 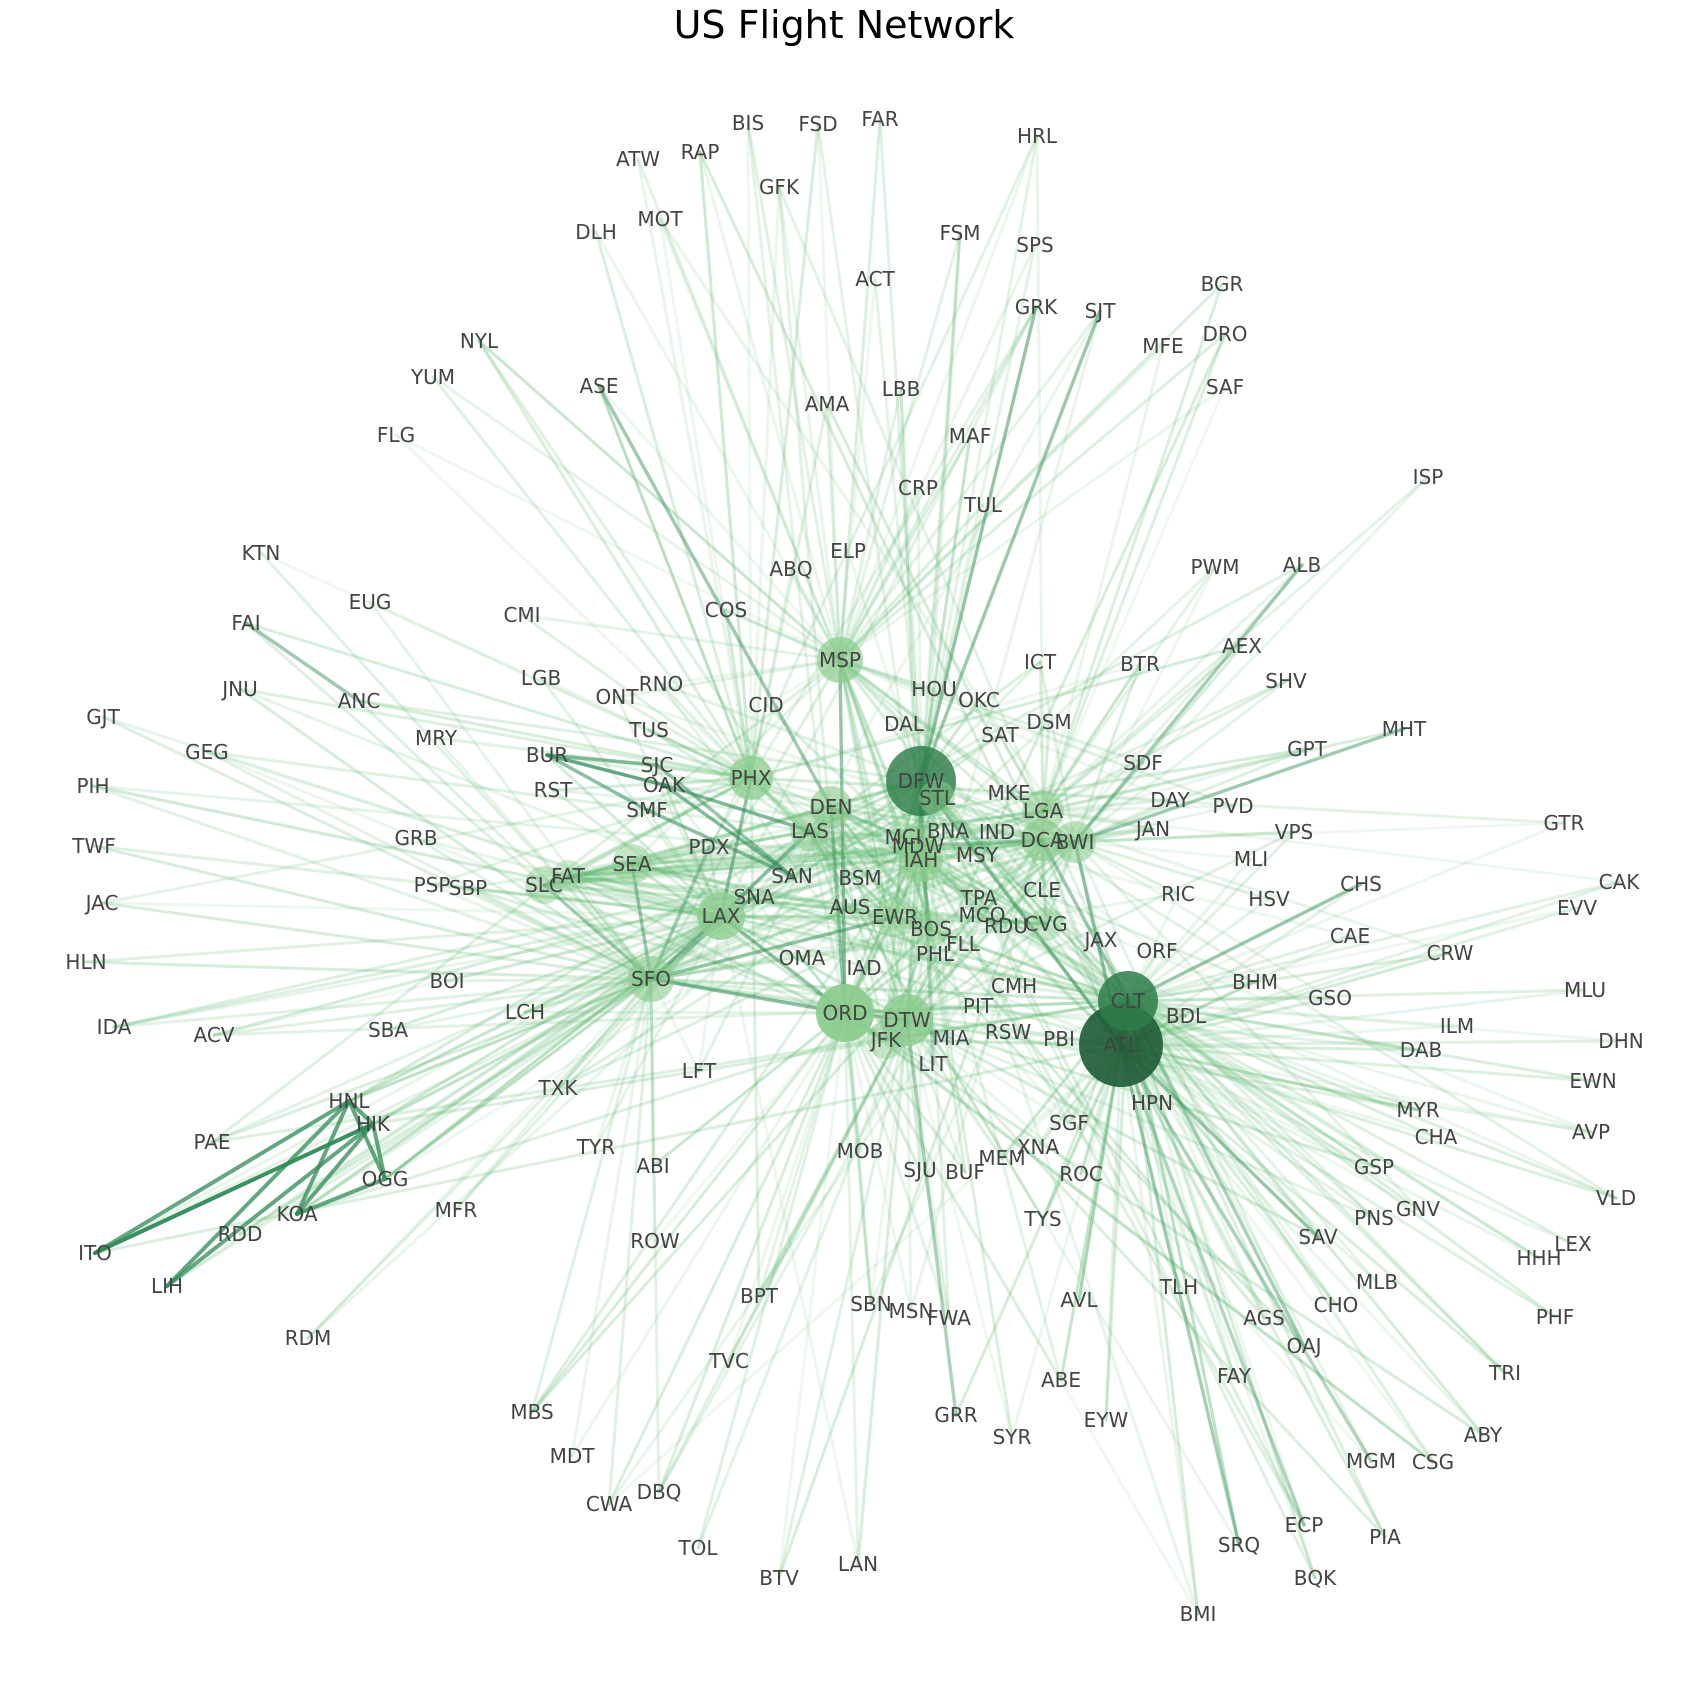 I want to click on edge-aex-bwi, so click(x=1158, y=744).